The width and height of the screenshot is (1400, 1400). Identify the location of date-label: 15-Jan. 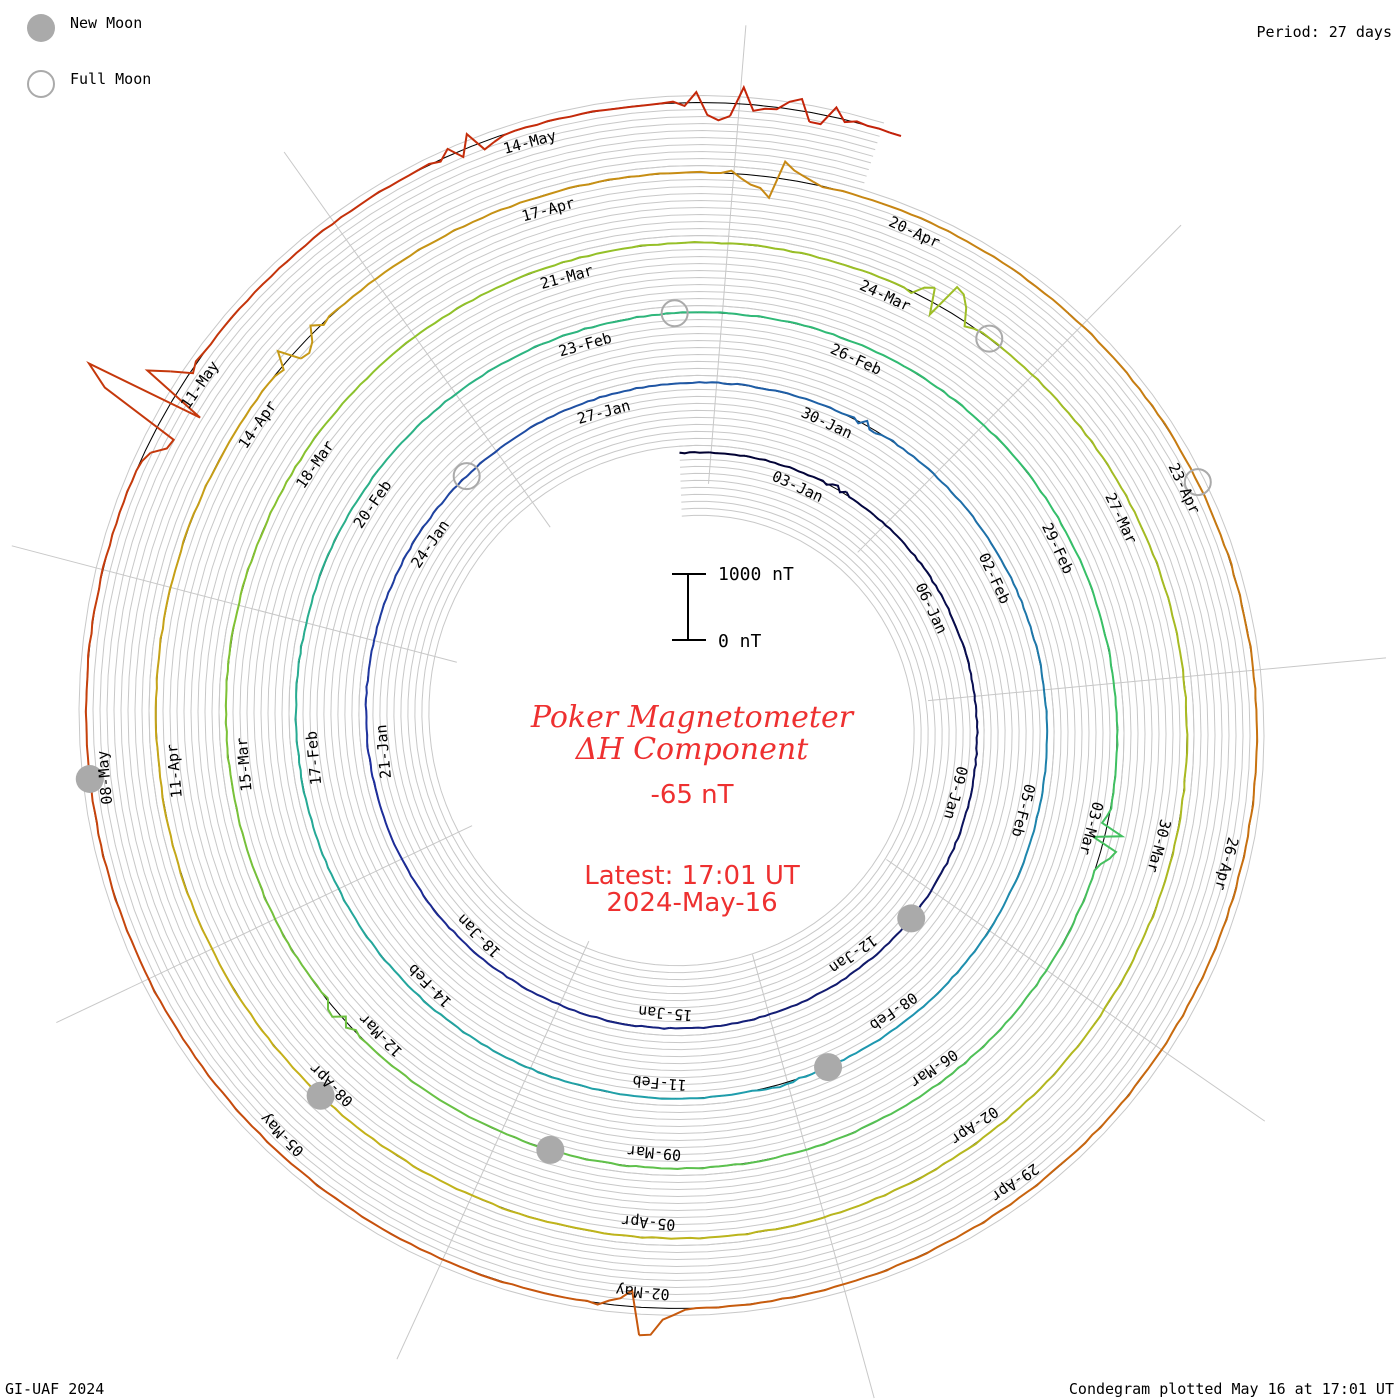
(665, 1013).